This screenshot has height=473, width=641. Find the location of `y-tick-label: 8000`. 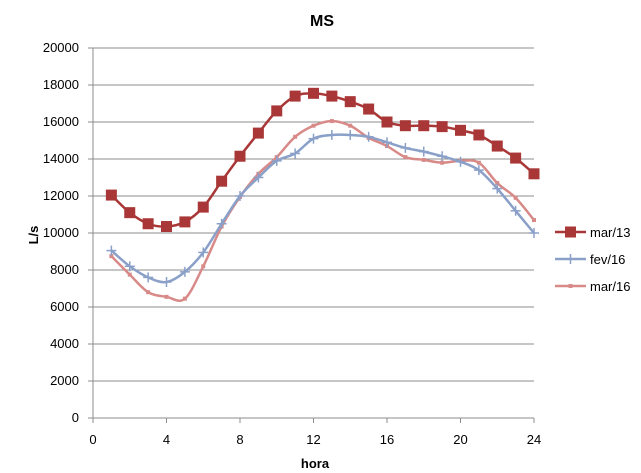

y-tick-label: 8000 is located at coordinates (64, 269).